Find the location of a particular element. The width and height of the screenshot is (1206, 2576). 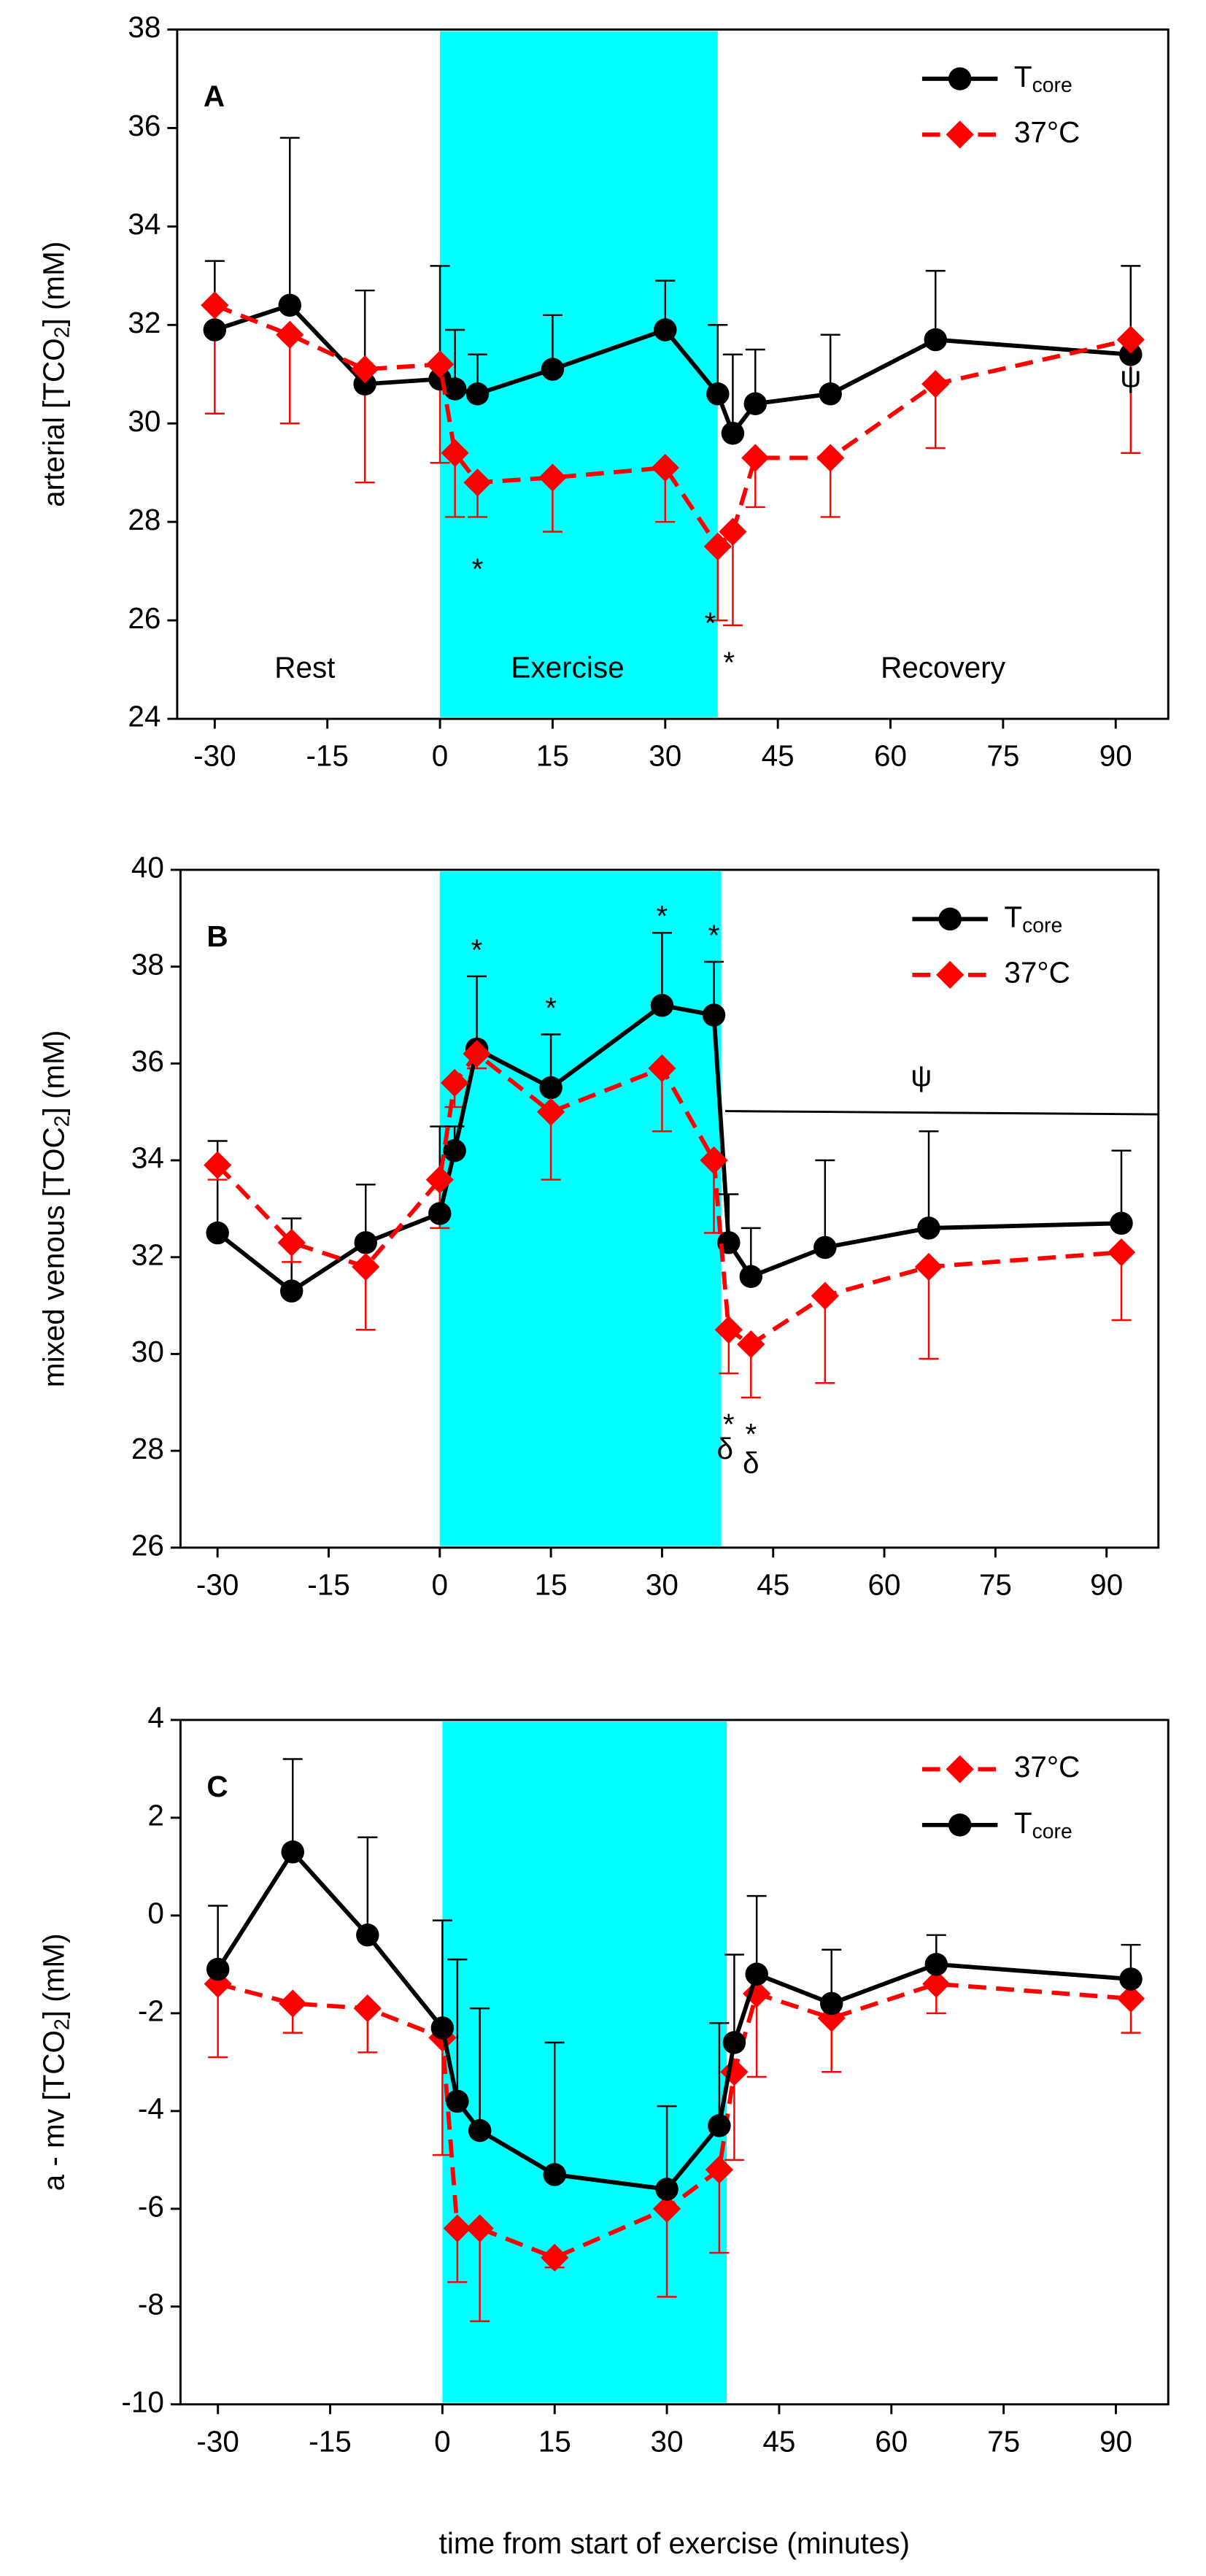

x-tick-label: 60 is located at coordinates (884, 1584).